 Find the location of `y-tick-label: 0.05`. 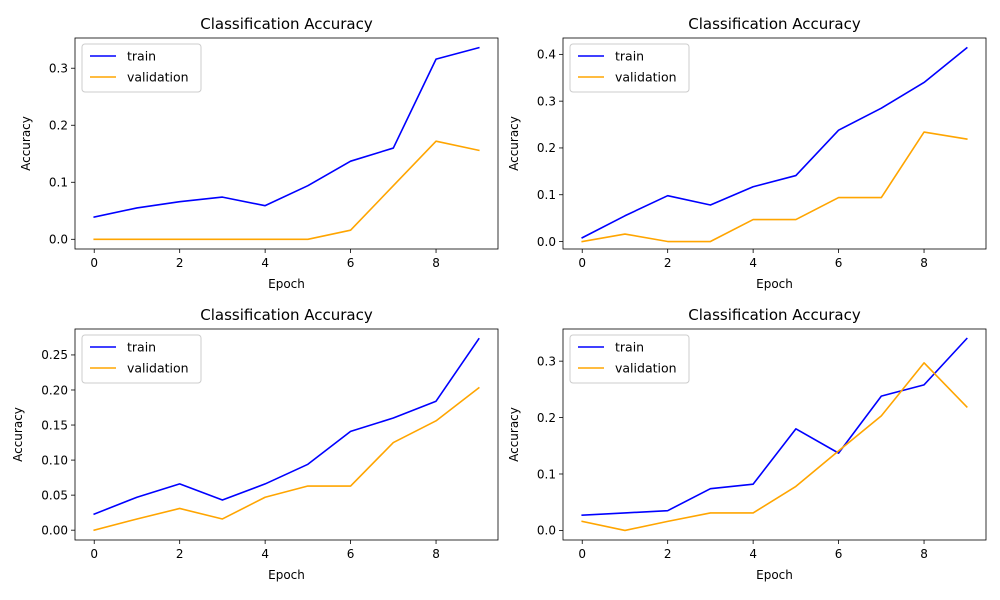

y-tick-label: 0.05 is located at coordinates (54, 495).